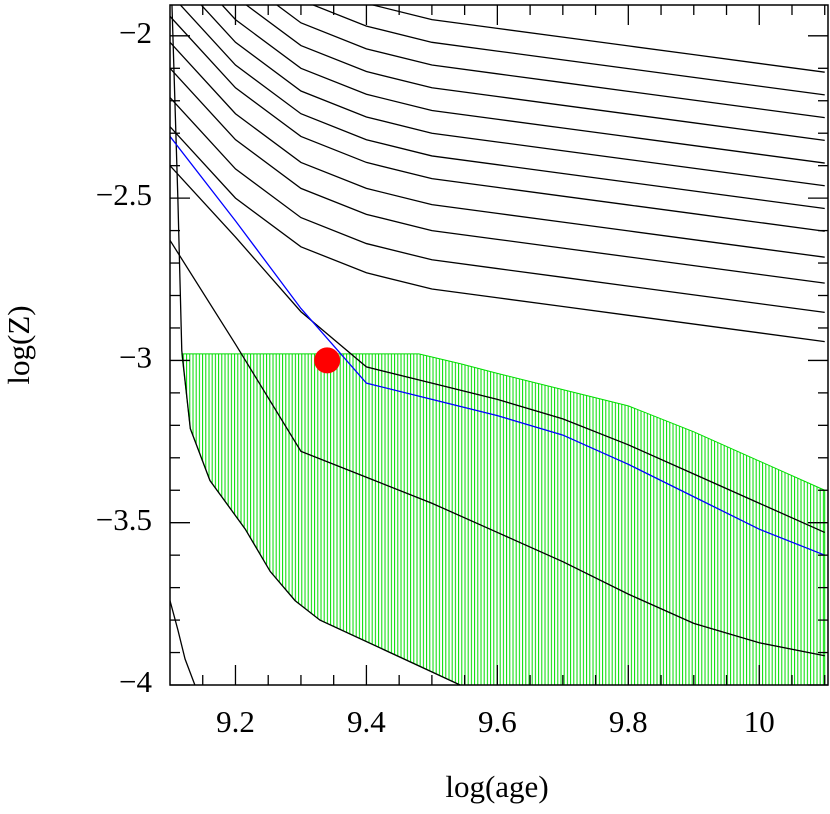 The image size is (830, 814). What do you see at coordinates (496, 786) in the screenshot?
I see `x-axis-label: log(age)` at bounding box center [496, 786].